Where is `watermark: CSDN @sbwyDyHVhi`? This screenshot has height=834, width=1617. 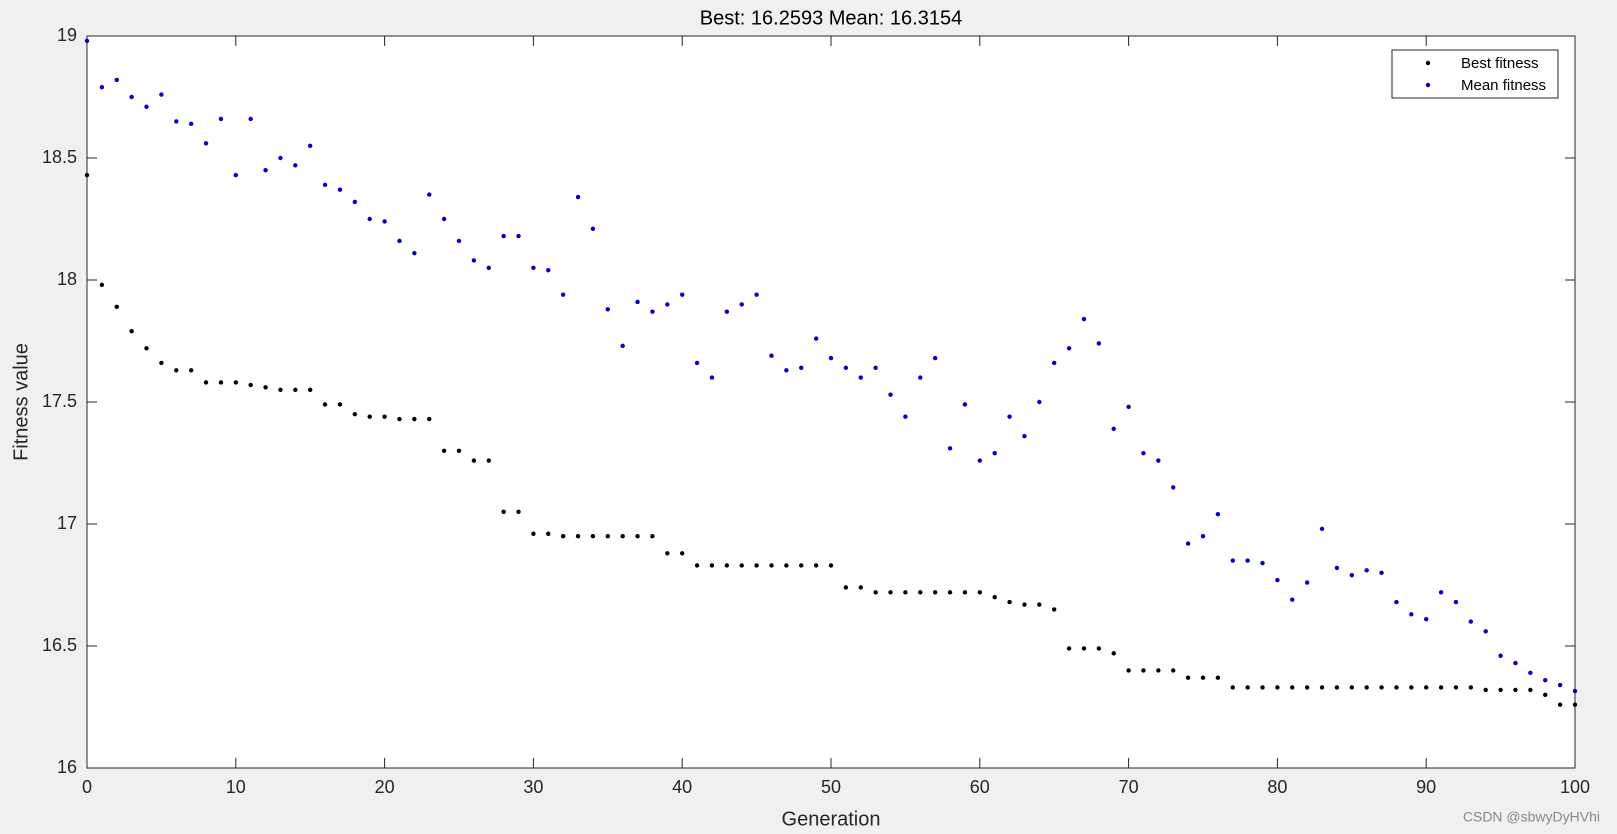 watermark: CSDN @sbwyDyHVhi is located at coordinates (1531, 817).